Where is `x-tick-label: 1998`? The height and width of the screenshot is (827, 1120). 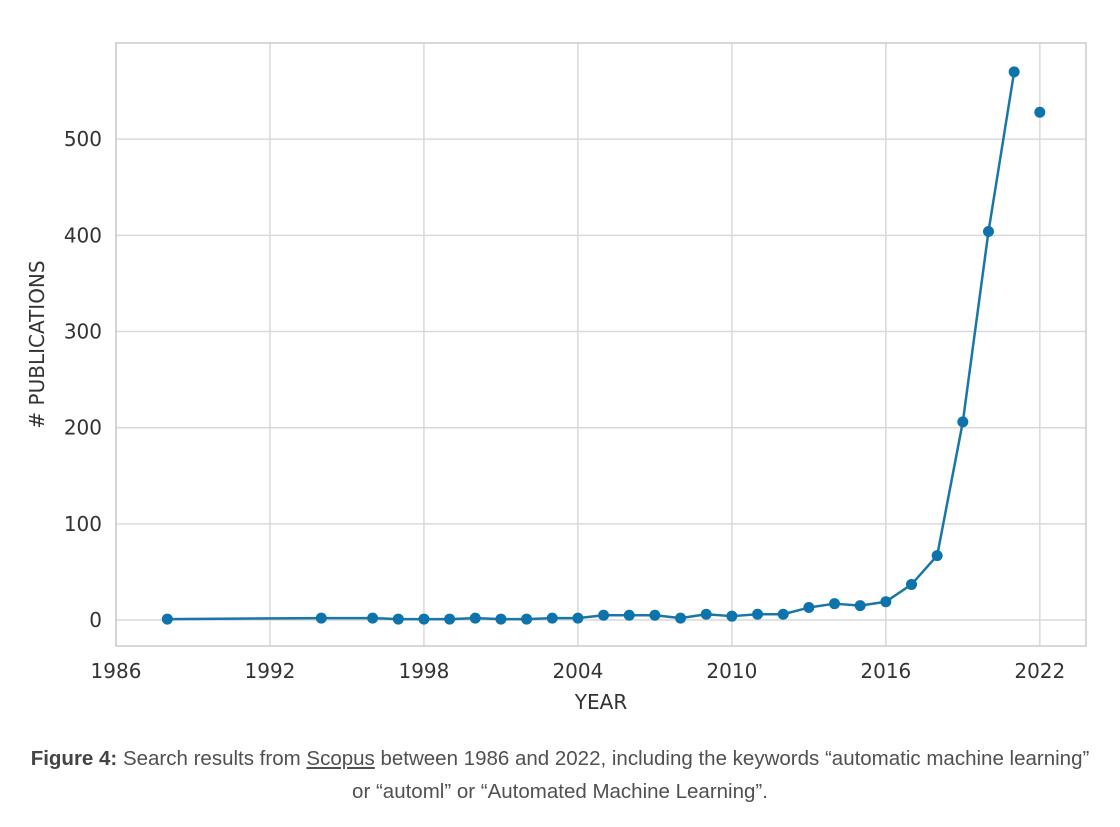
x-tick-label: 1998 is located at coordinates (423, 671).